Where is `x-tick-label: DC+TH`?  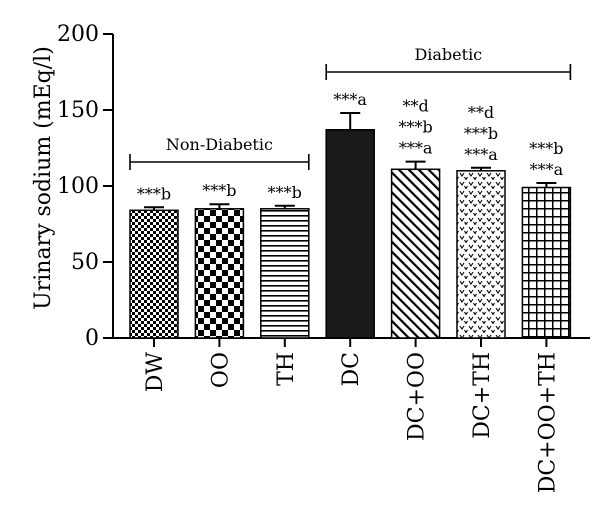 x-tick-label: DC+TH is located at coordinates (482, 395).